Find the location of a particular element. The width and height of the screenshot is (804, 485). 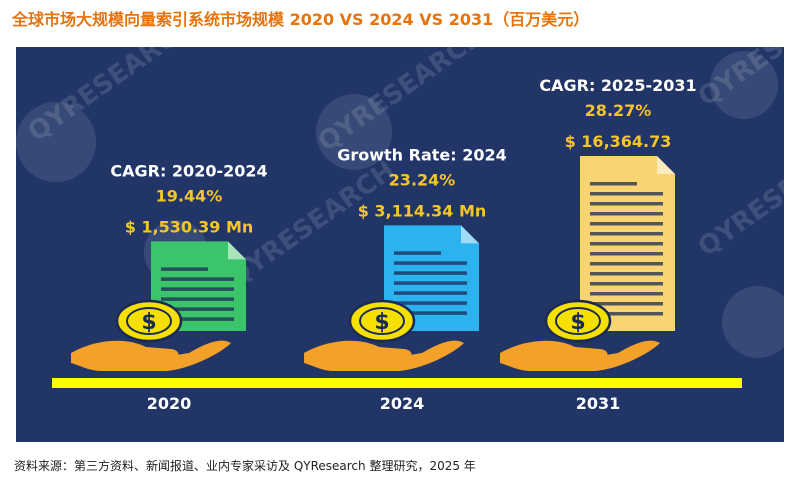

timeline-bar is located at coordinates (397, 383).